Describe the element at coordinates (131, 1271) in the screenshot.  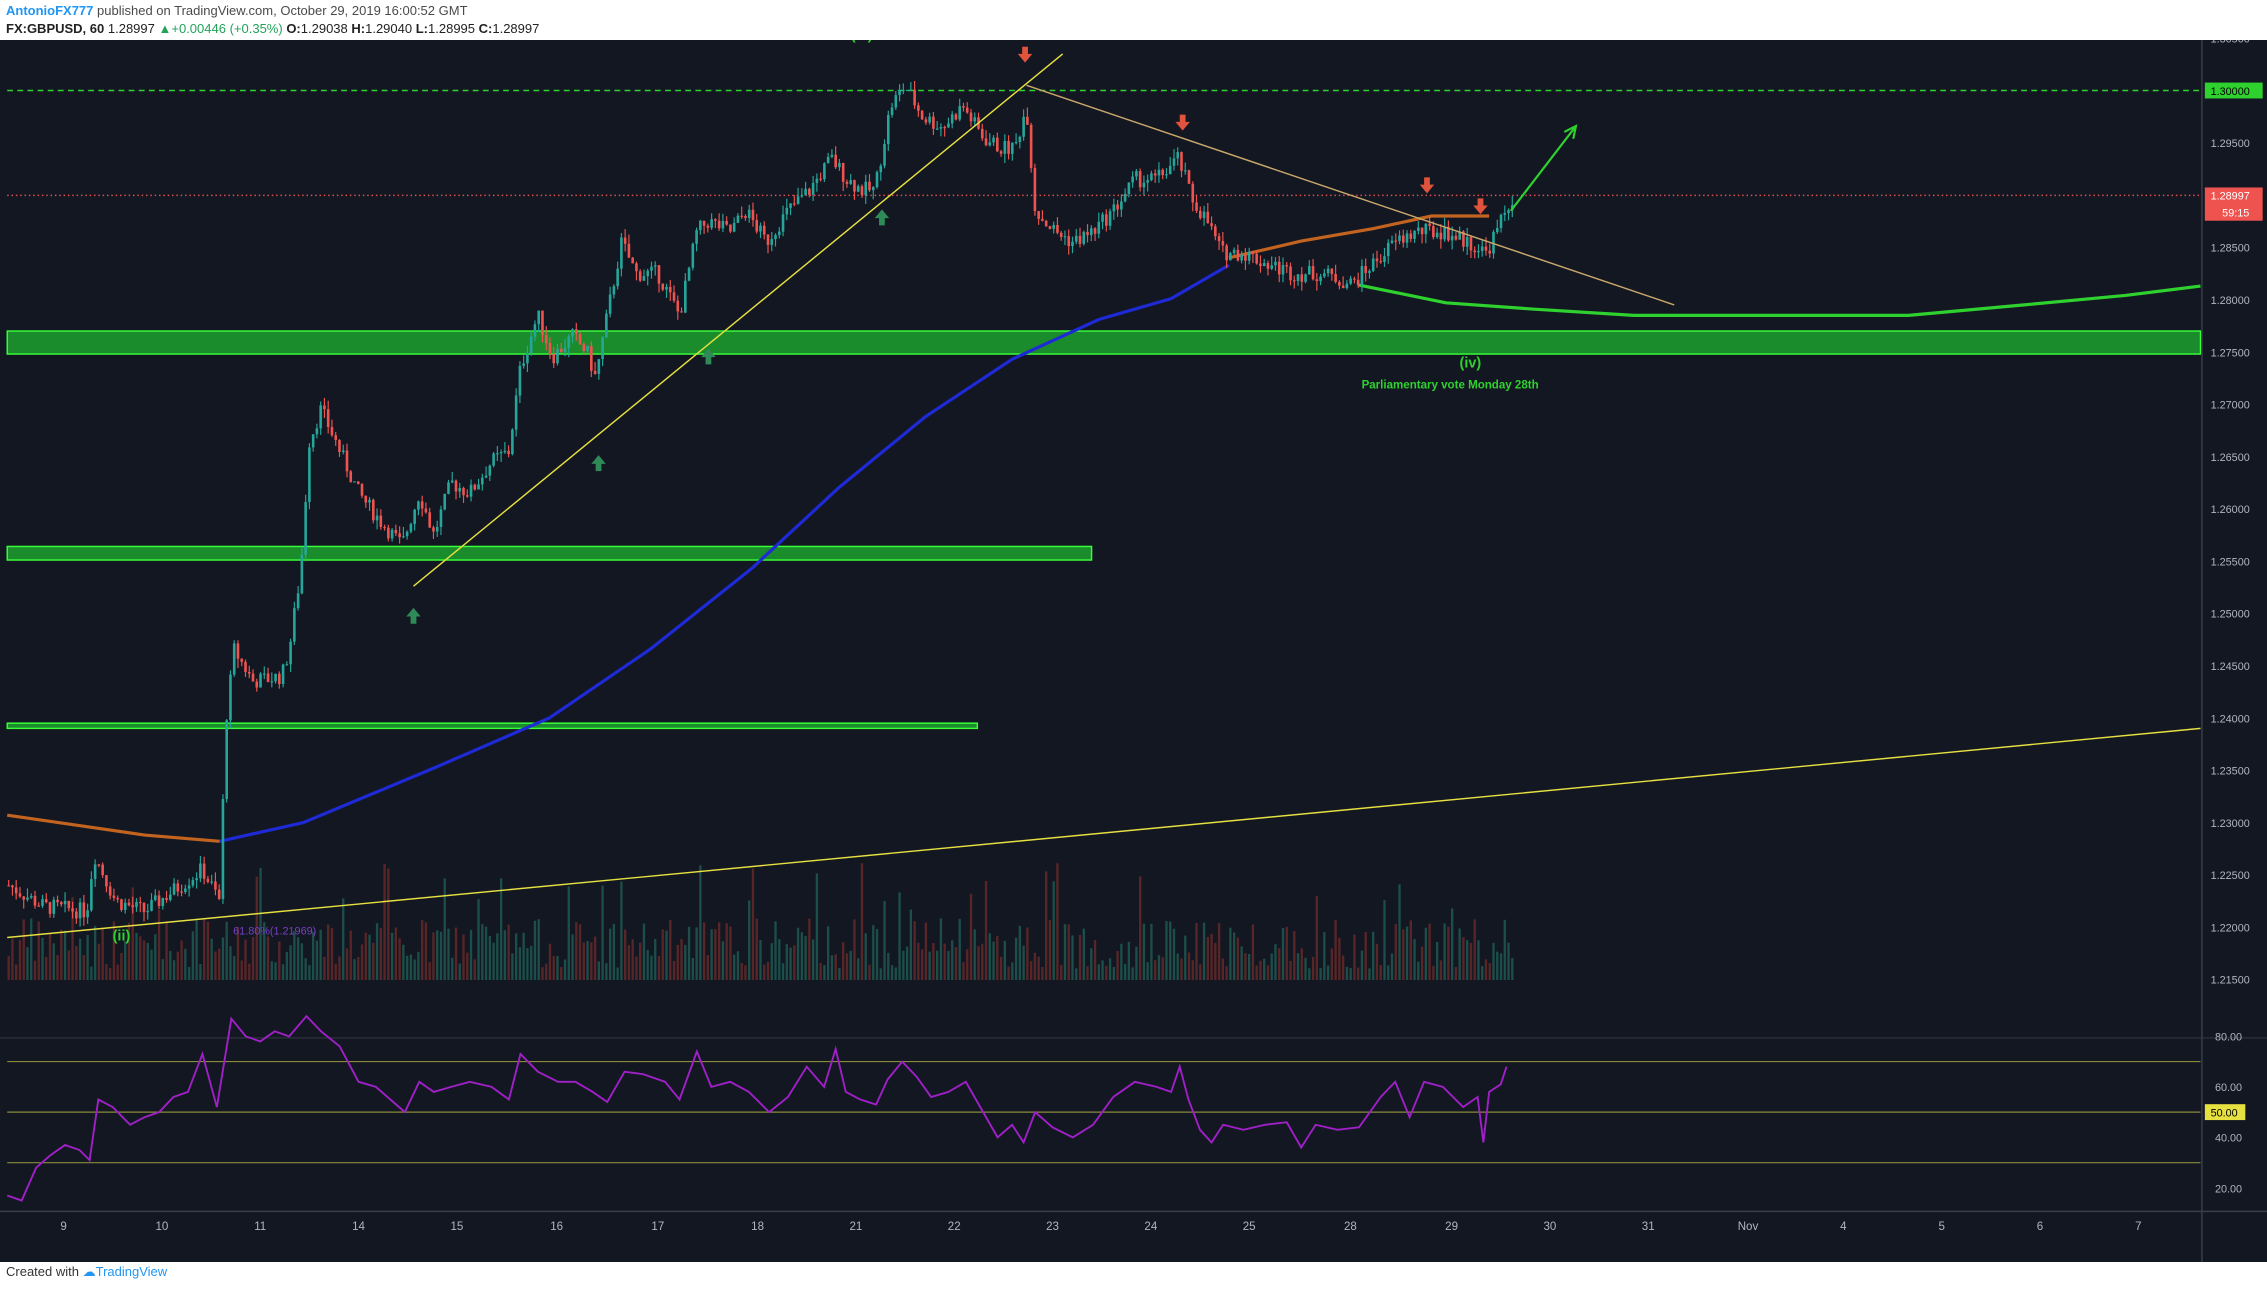
I see `footer-brand: TradingView` at that location.